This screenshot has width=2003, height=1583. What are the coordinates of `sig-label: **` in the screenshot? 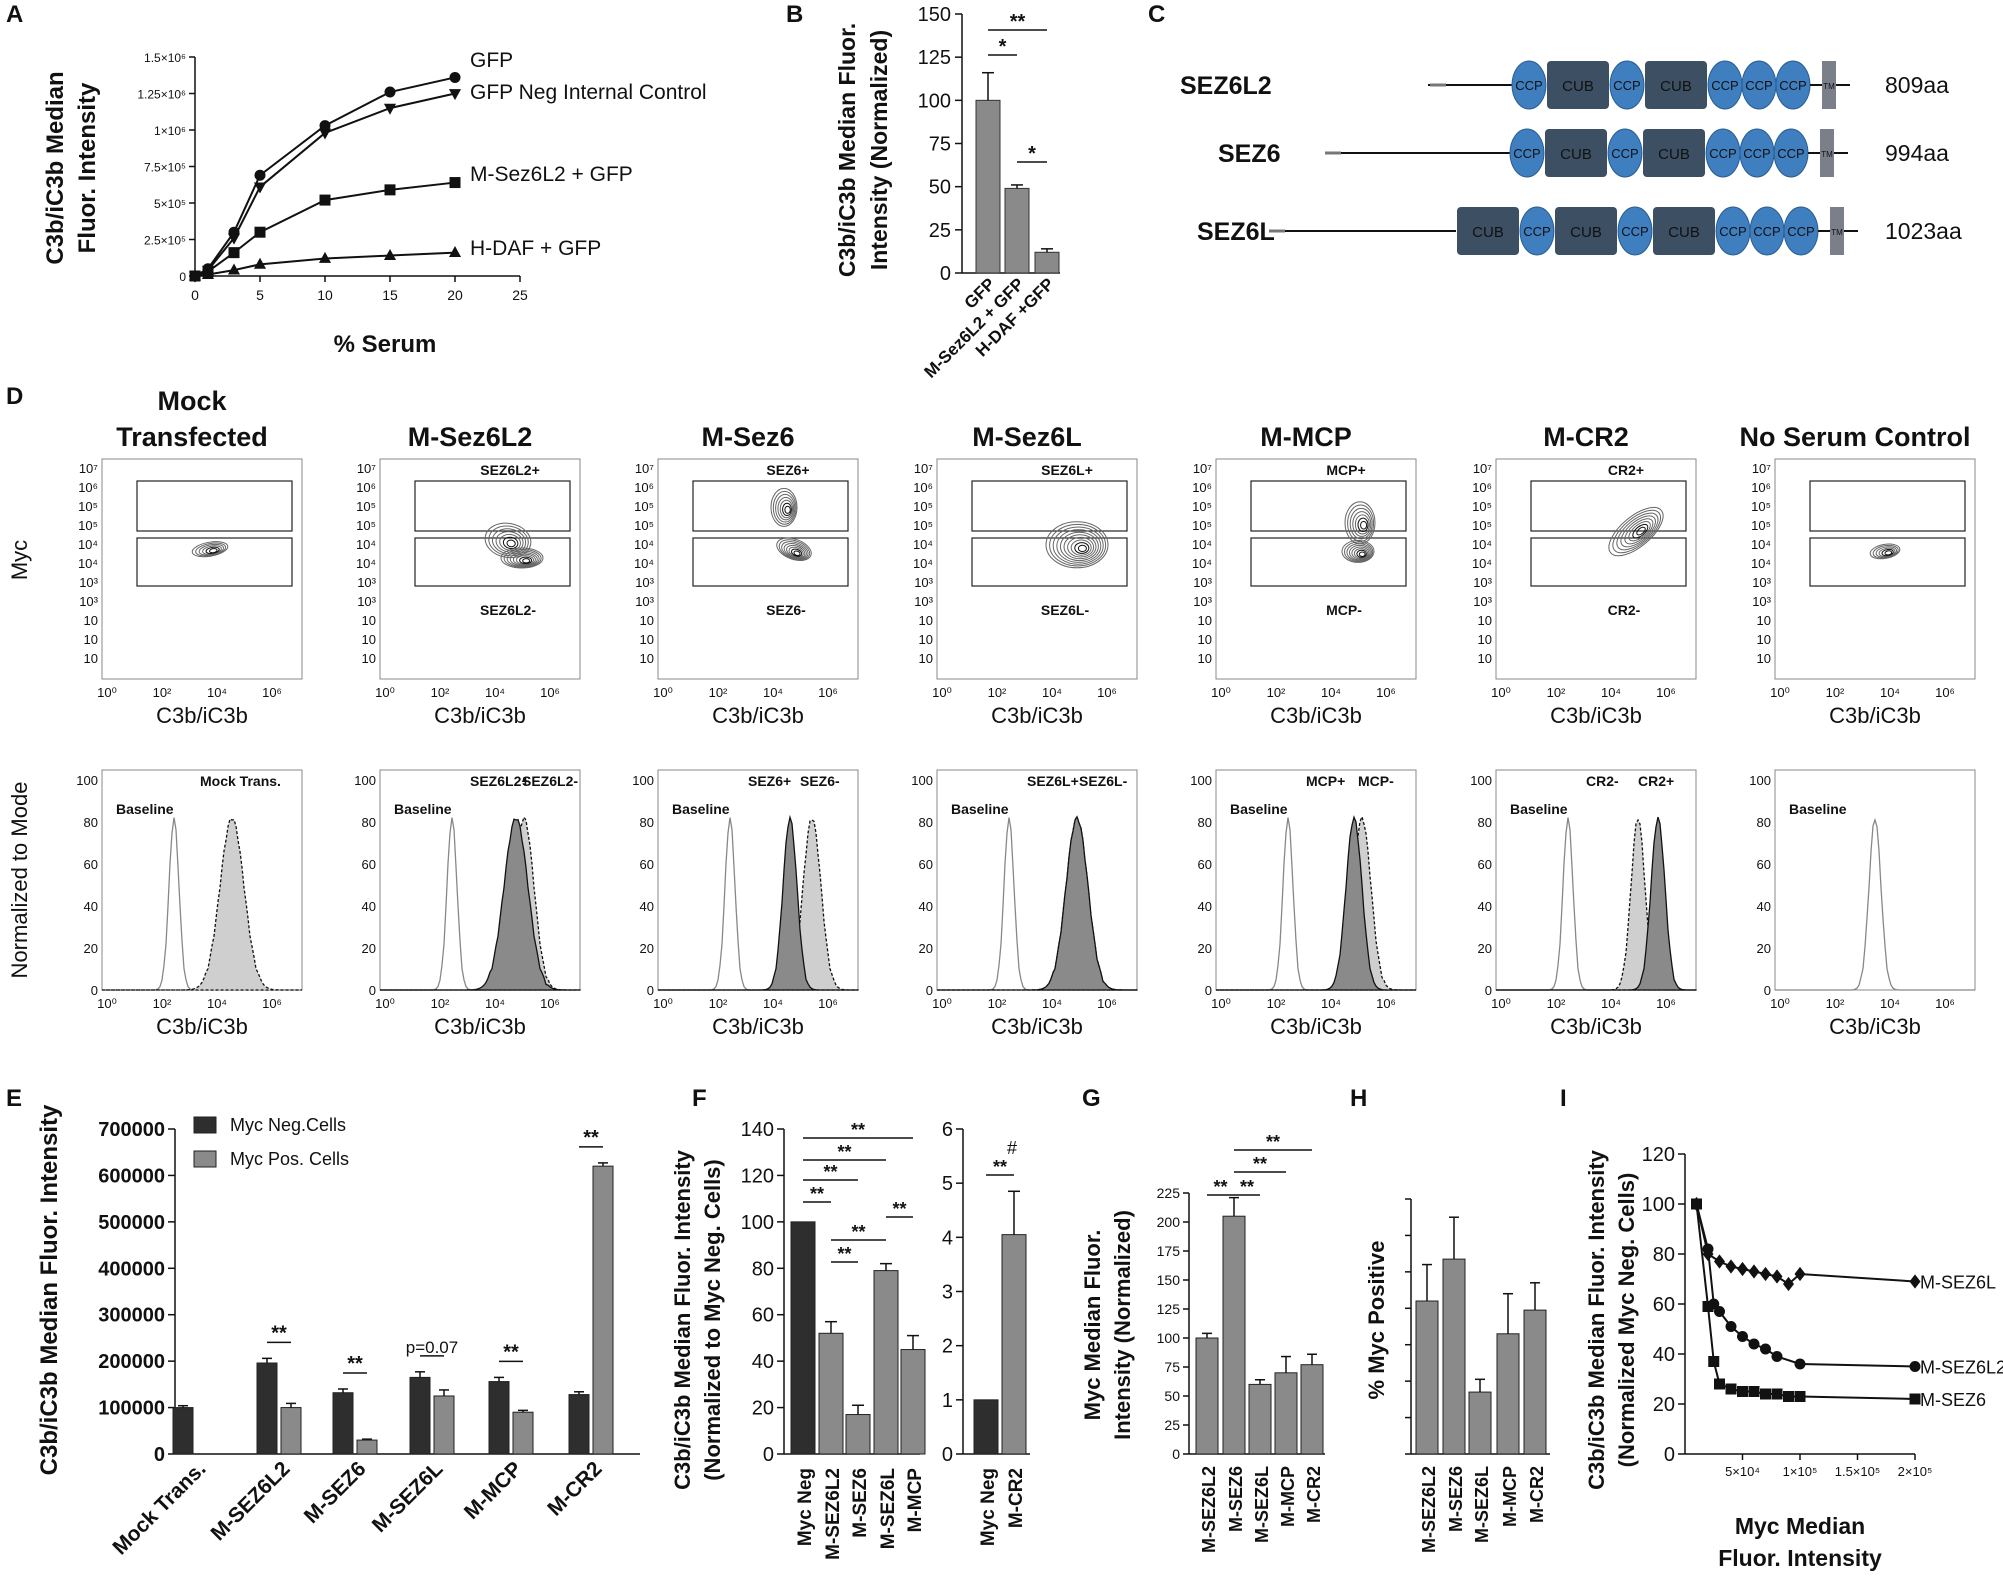 It's located at (279, 1333).